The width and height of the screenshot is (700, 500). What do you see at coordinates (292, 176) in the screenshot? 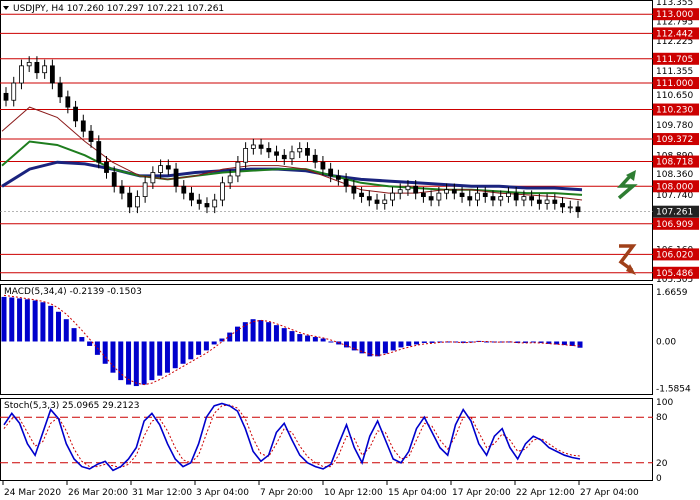
I see `ma-slow-line` at bounding box center [292, 176].